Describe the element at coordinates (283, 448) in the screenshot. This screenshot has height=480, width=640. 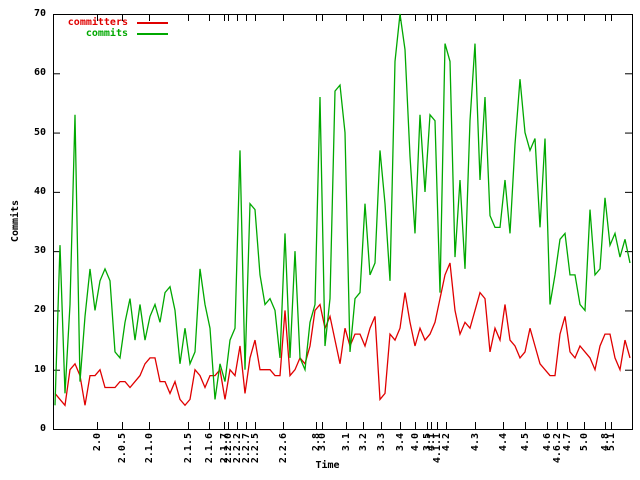
I see `x-tick-label-2.2.6: 2.2.6` at that location.